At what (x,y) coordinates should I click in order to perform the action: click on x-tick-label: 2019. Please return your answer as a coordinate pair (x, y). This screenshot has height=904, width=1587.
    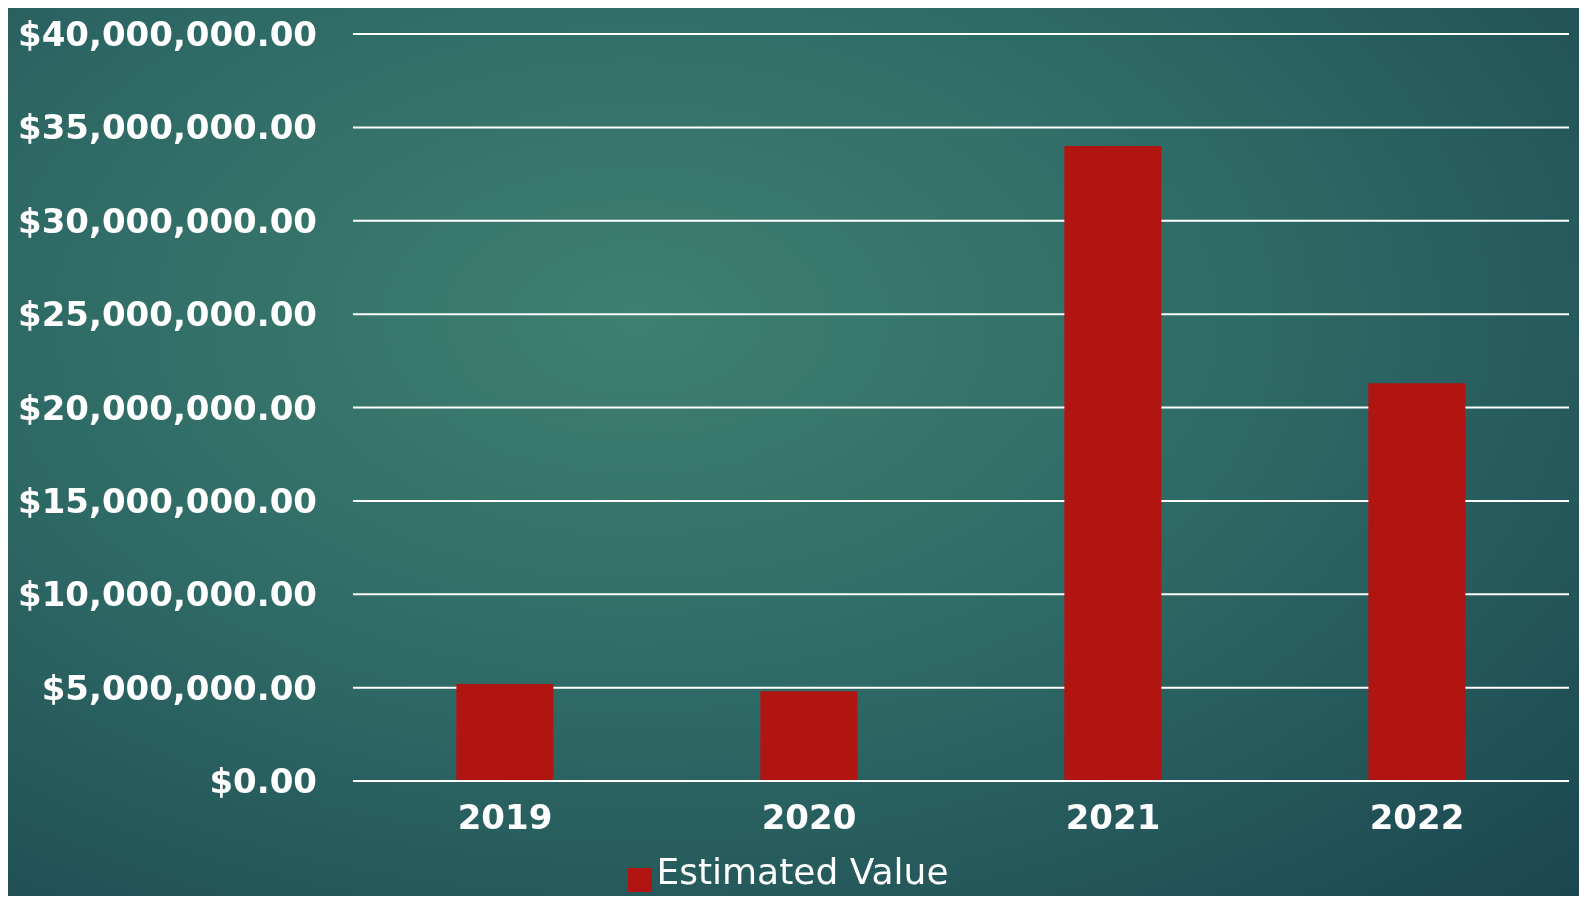
    Looking at the image, I should click on (505, 817).